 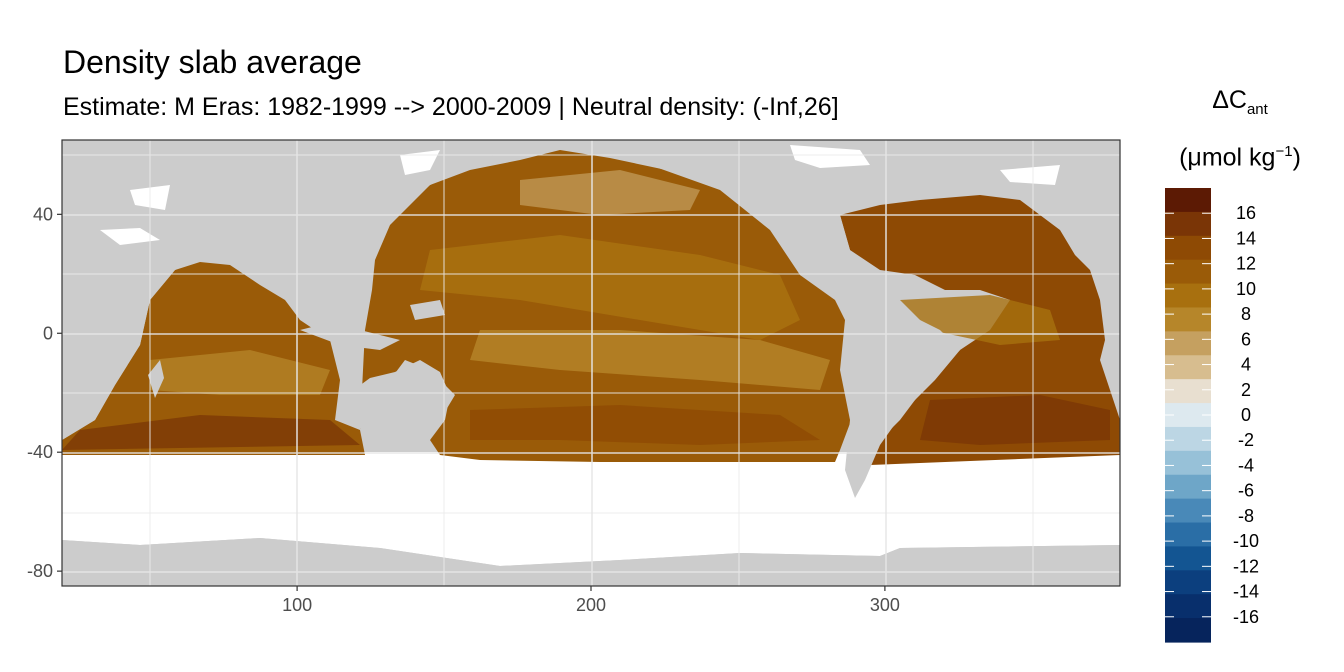 I want to click on legend-title-main: ΔC, so click(x=1229, y=100).